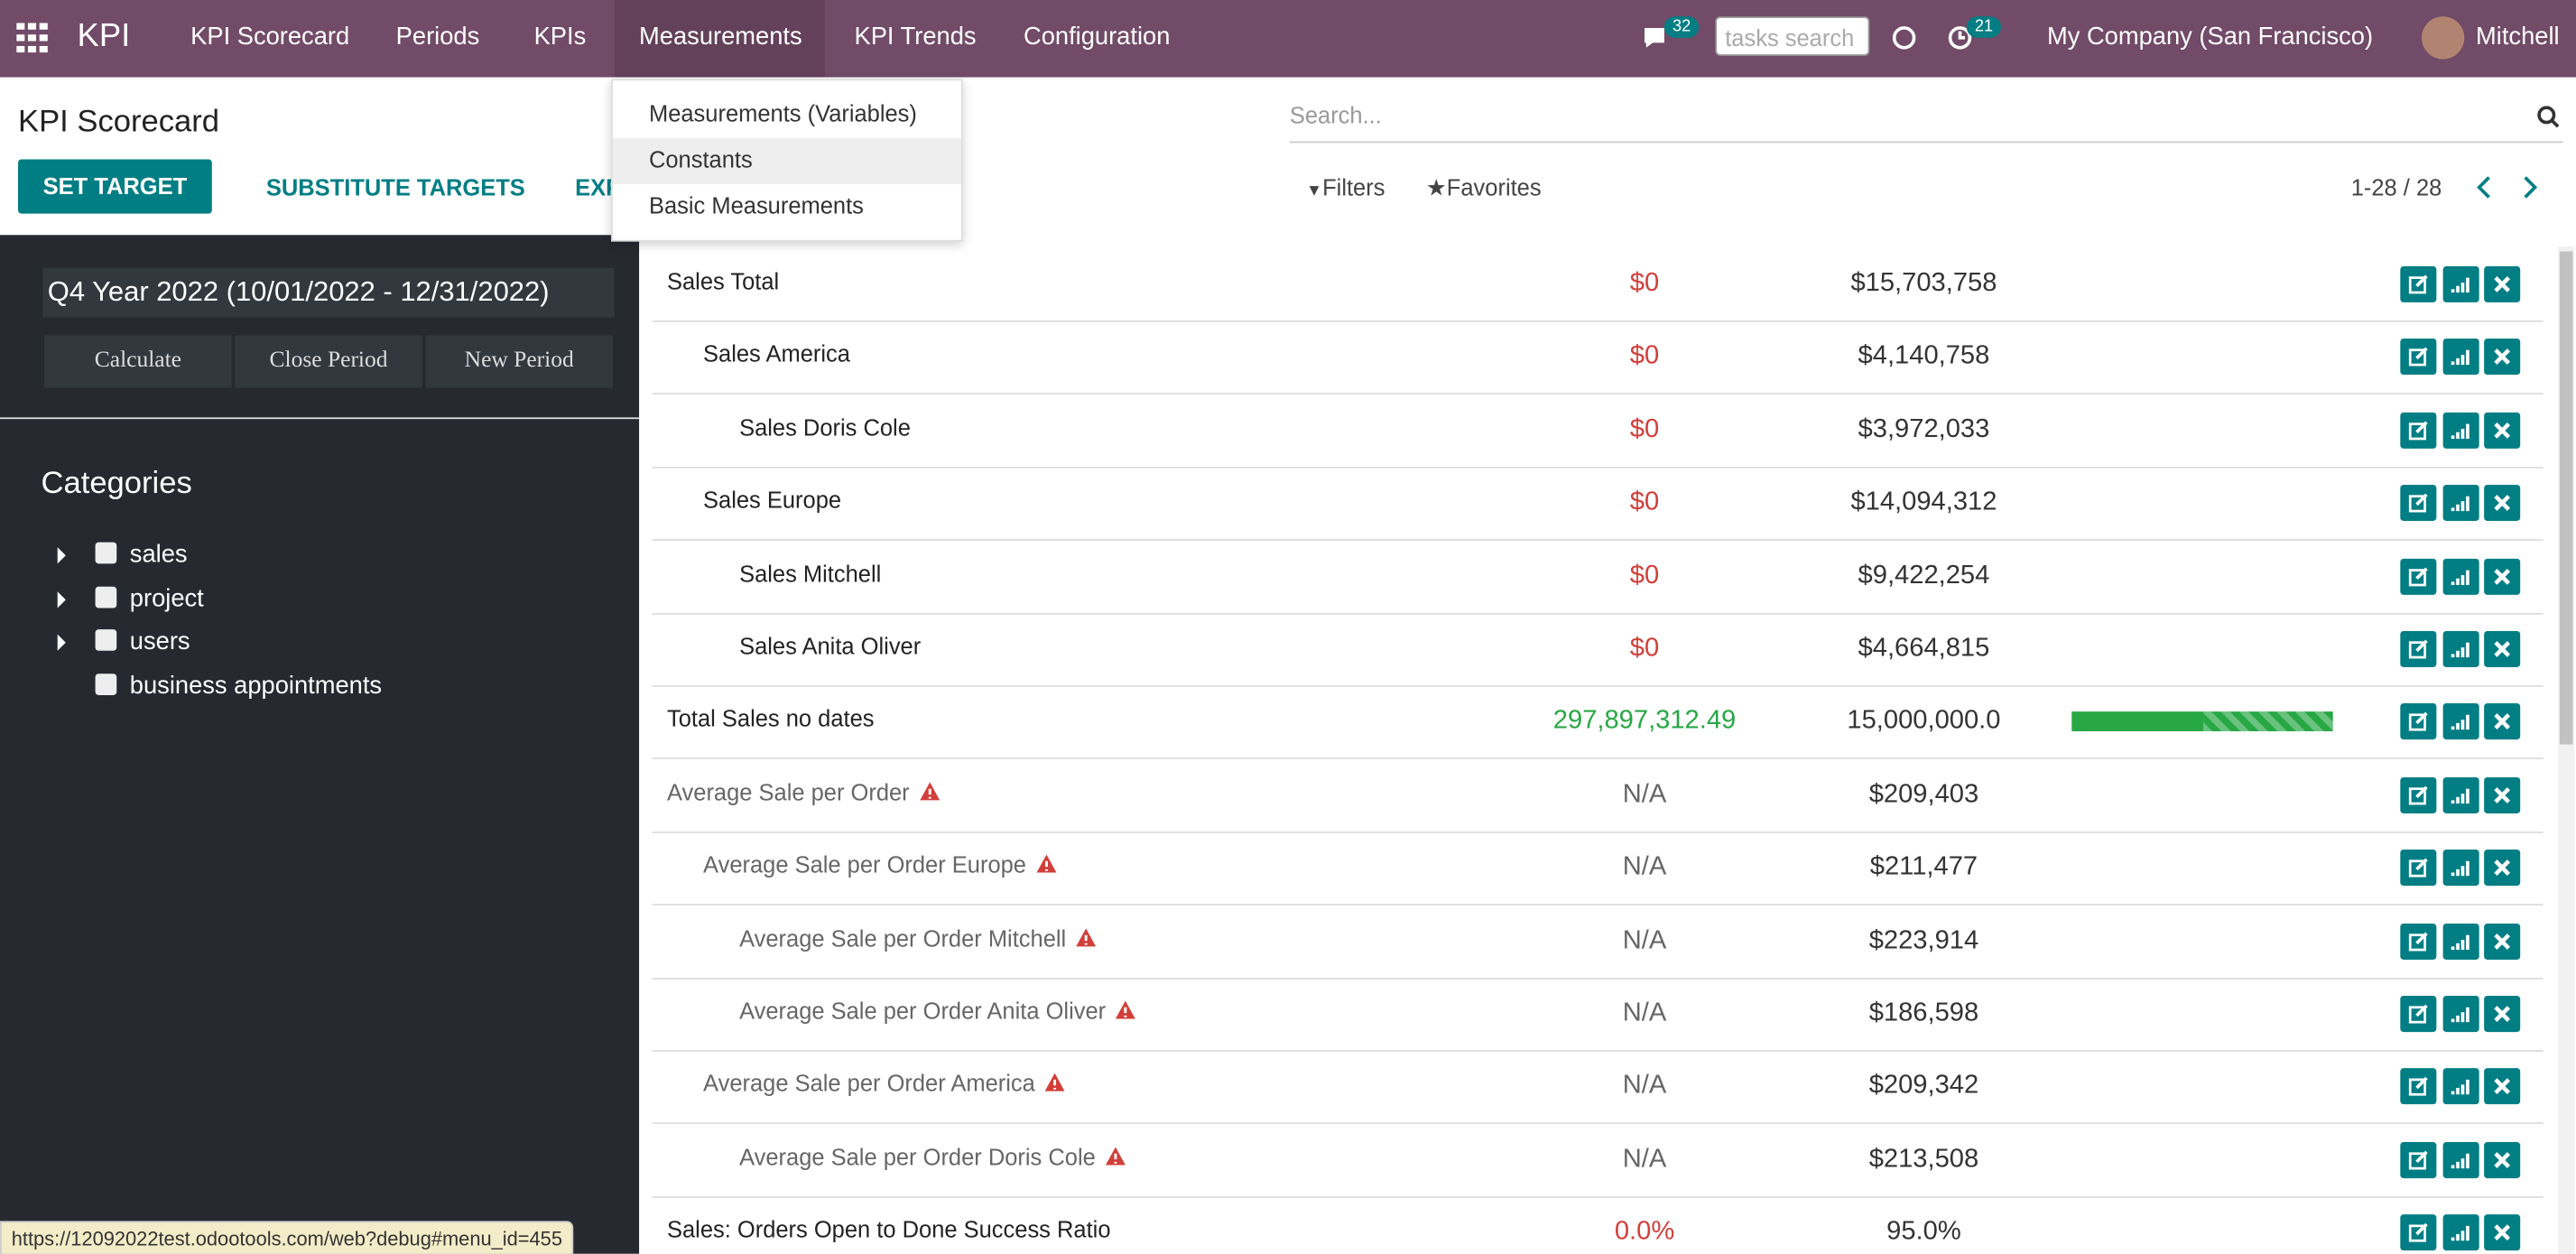 This screenshot has width=2576, height=1254. I want to click on set-target-button: SET TARGET, so click(115, 186).